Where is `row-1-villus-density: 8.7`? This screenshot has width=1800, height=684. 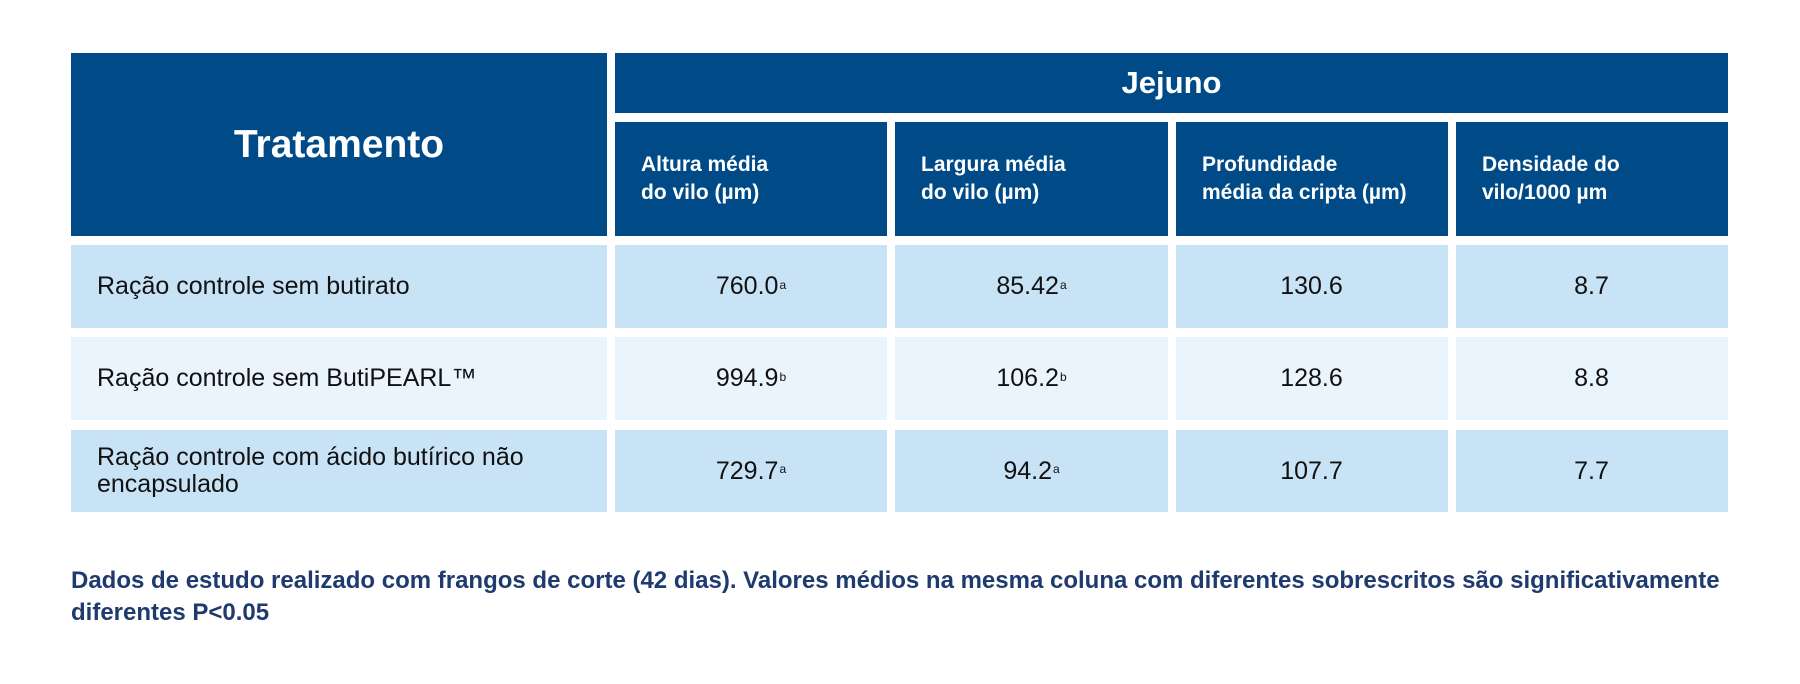 row-1-villus-density: 8.7 is located at coordinates (1592, 286).